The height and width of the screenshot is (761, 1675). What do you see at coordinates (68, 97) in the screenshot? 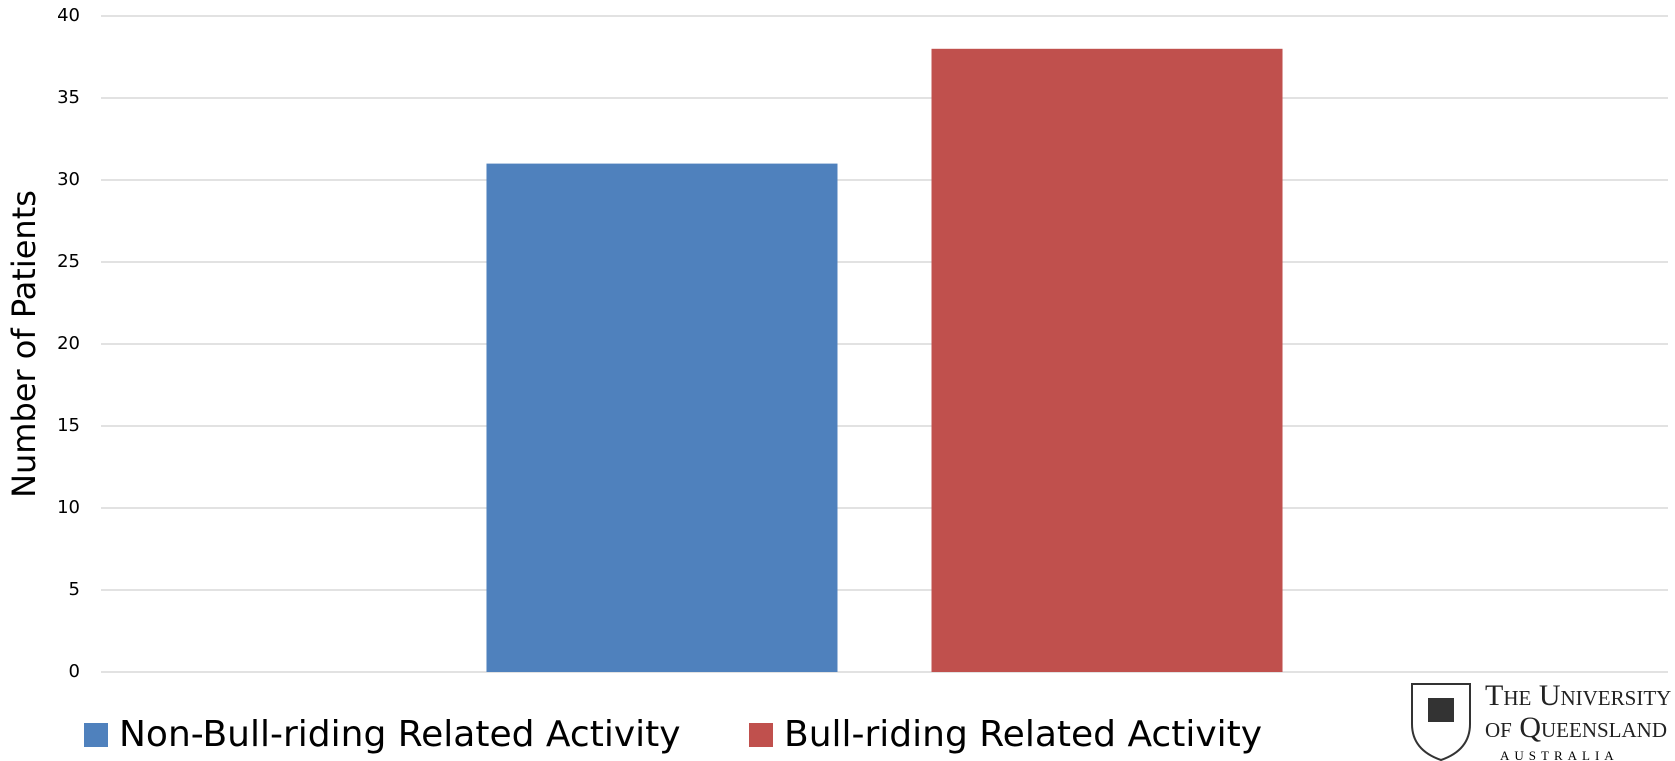
I see `y-tick-label: 35` at bounding box center [68, 97].